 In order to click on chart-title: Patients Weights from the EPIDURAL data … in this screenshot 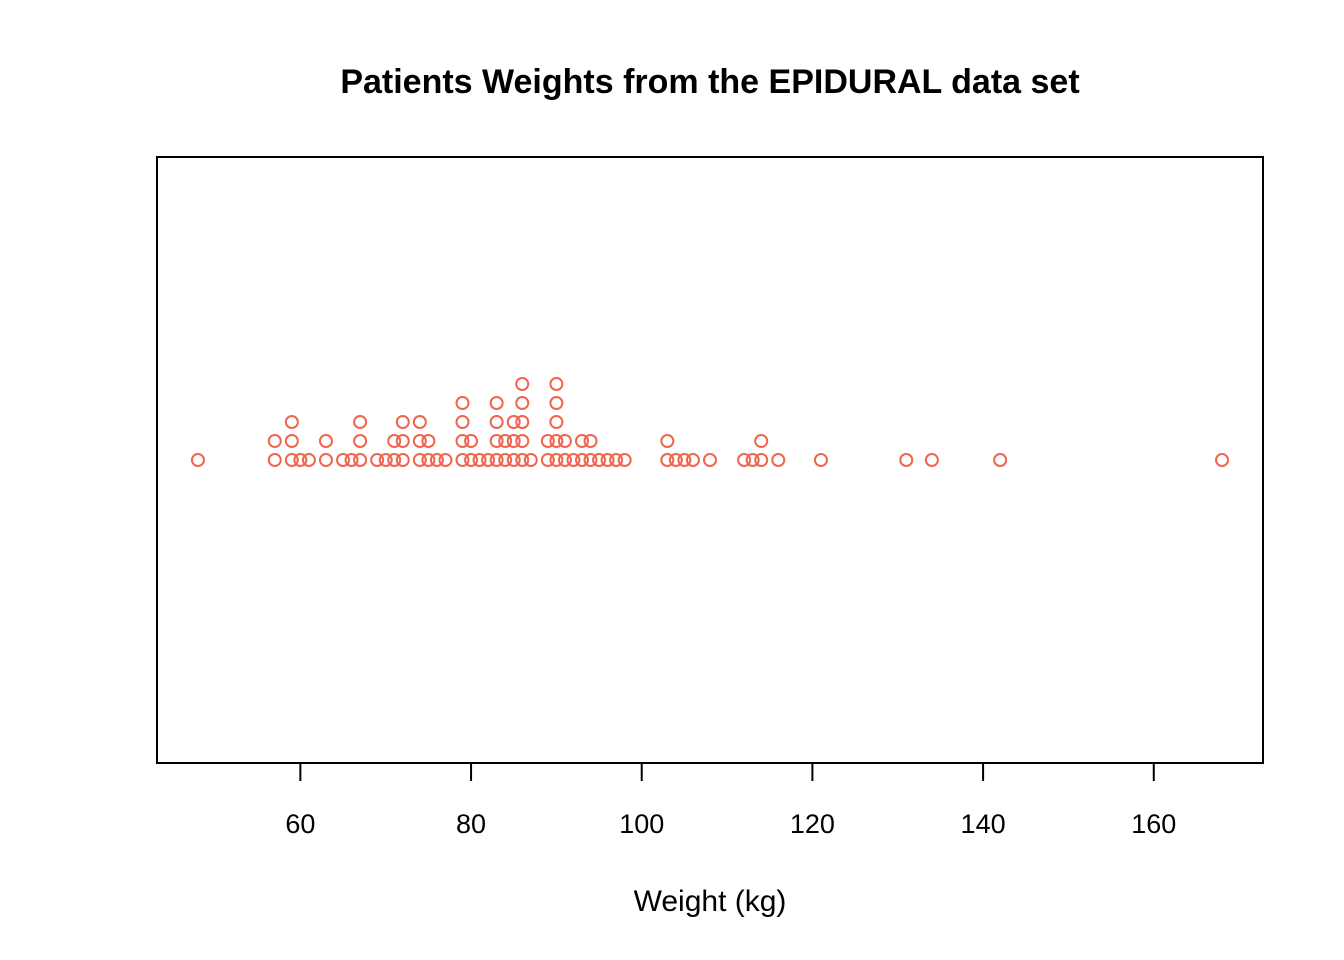, I will do `click(709, 82)`.